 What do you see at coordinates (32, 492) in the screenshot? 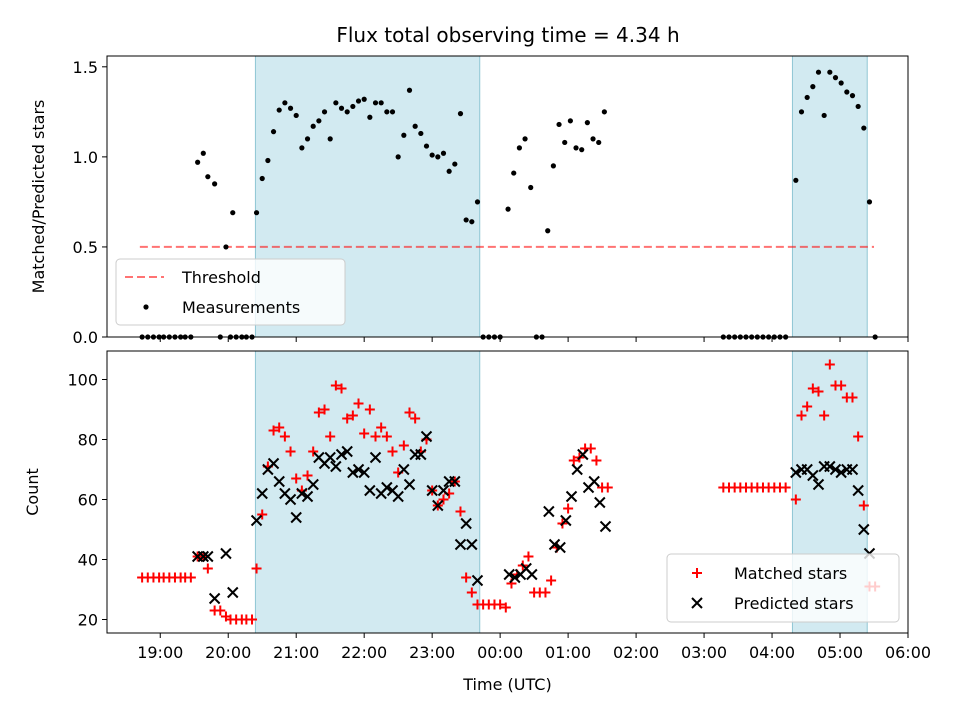
I see `bottom-y-axis-label: Count` at bounding box center [32, 492].